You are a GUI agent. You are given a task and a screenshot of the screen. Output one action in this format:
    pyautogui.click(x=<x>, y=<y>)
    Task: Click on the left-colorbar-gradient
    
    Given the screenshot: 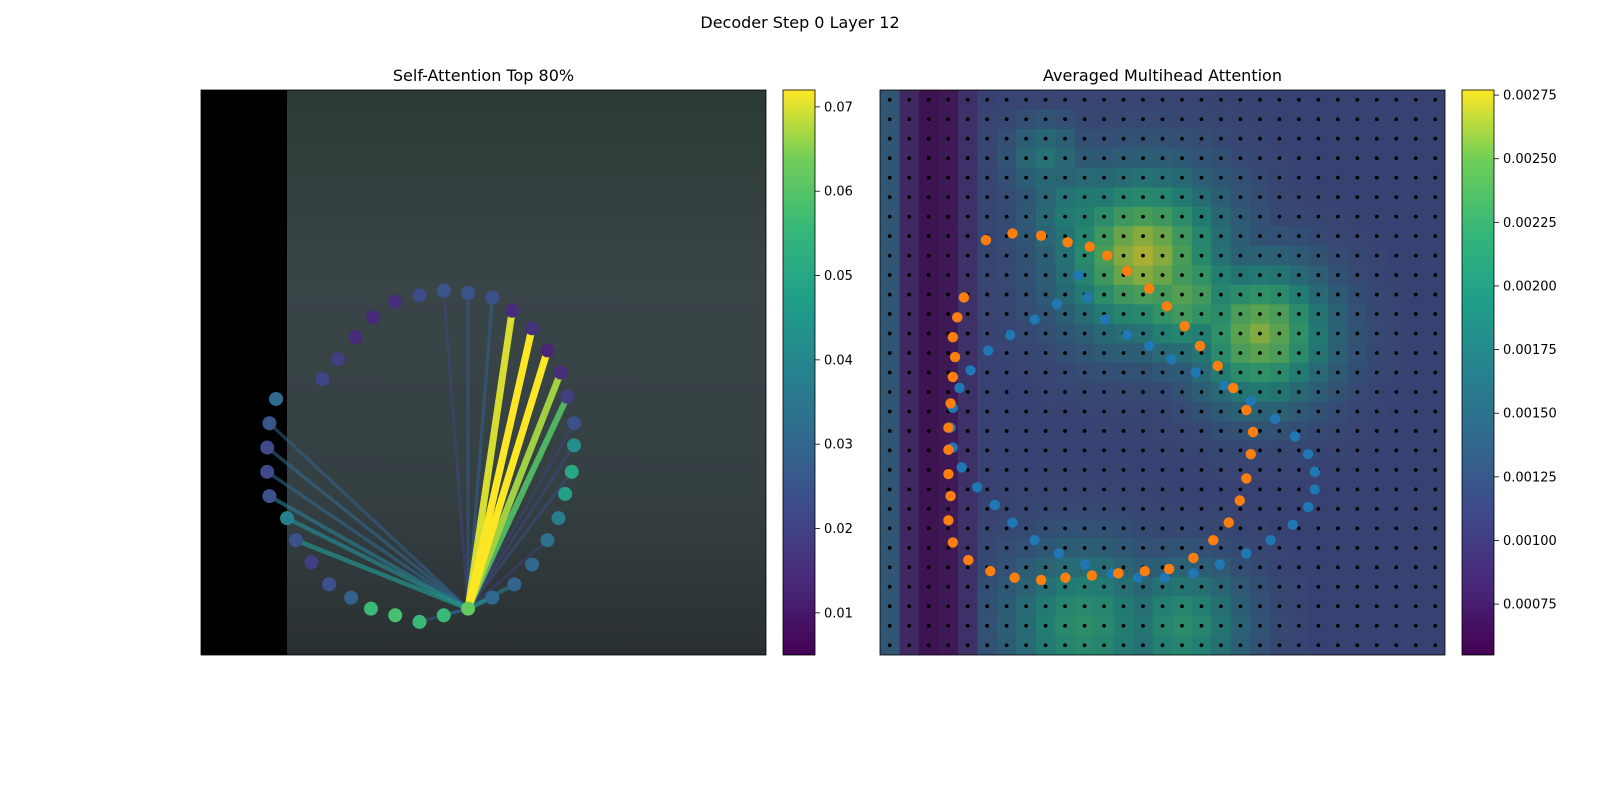 What is the action you would take?
    pyautogui.click(x=799, y=372)
    